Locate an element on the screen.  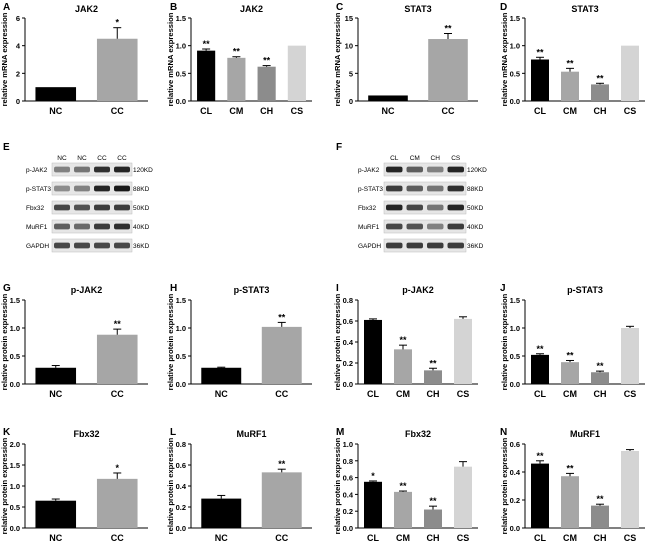
y-tick-label: 4 is located at coordinates (18, 46).